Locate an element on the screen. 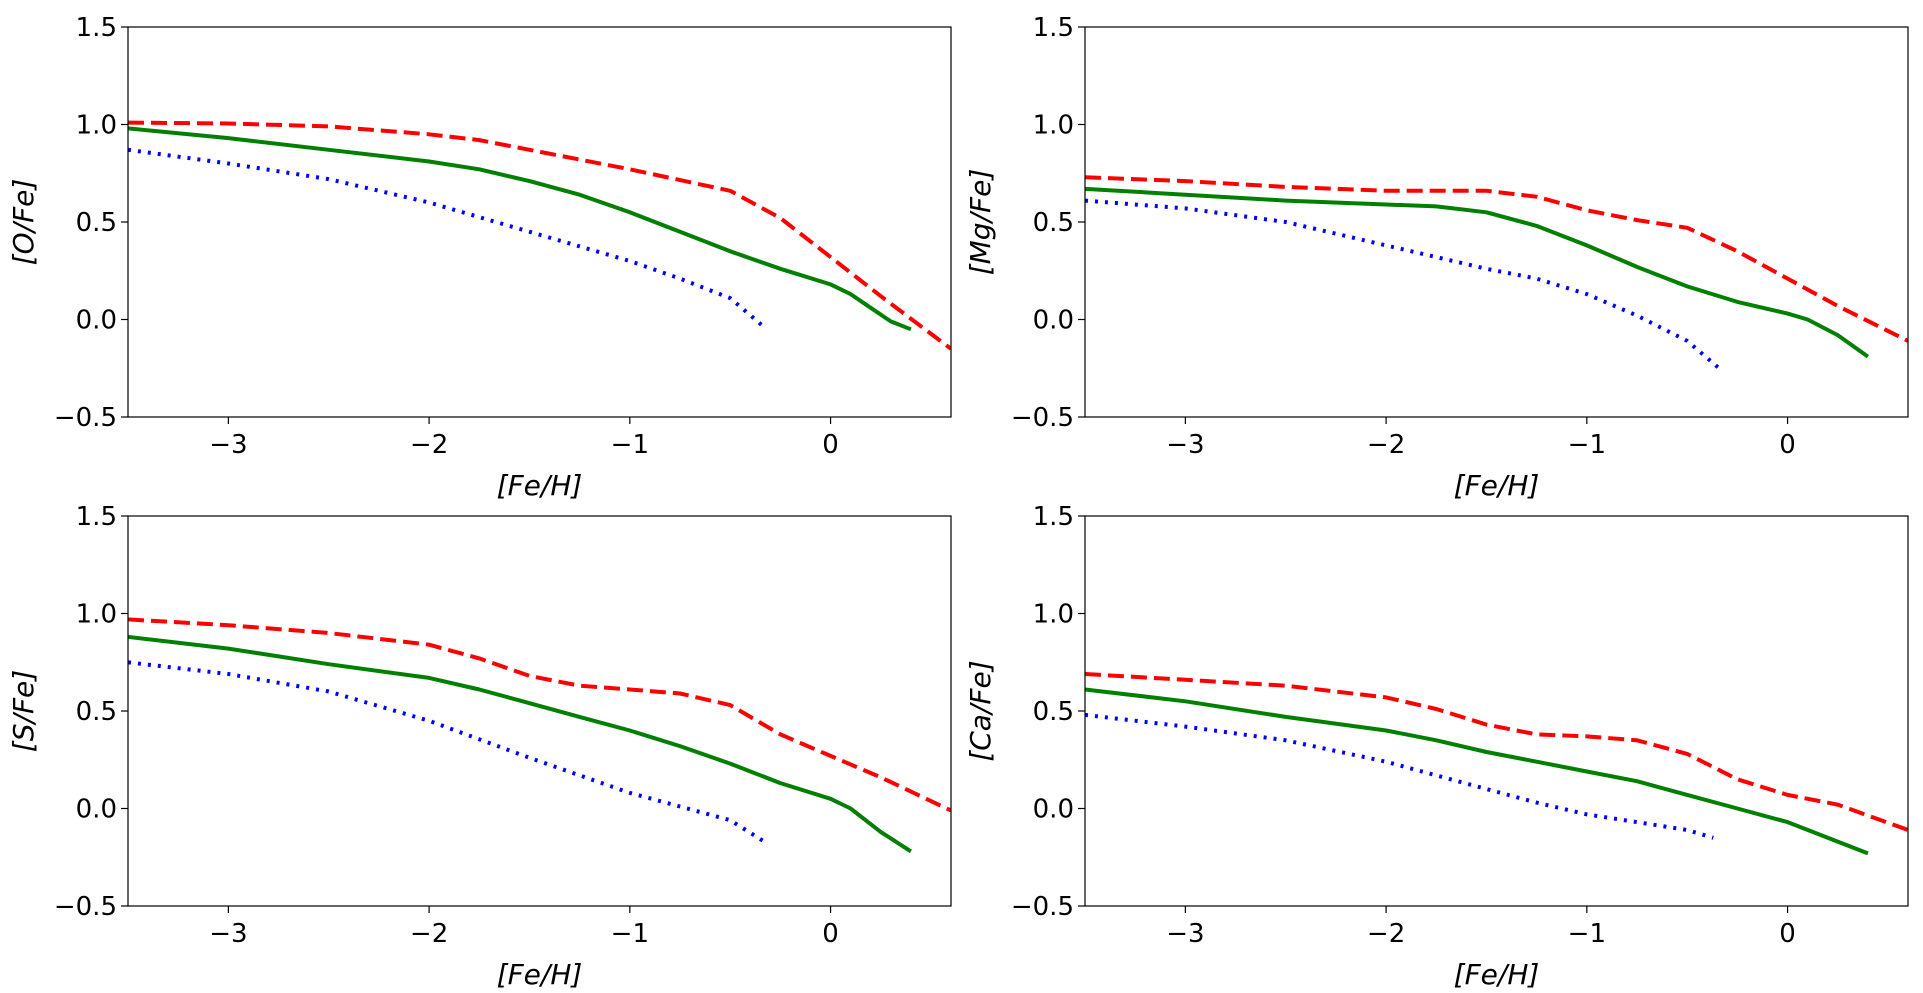  y-axis-label: [Mg/Fe] is located at coordinates (980, 222).